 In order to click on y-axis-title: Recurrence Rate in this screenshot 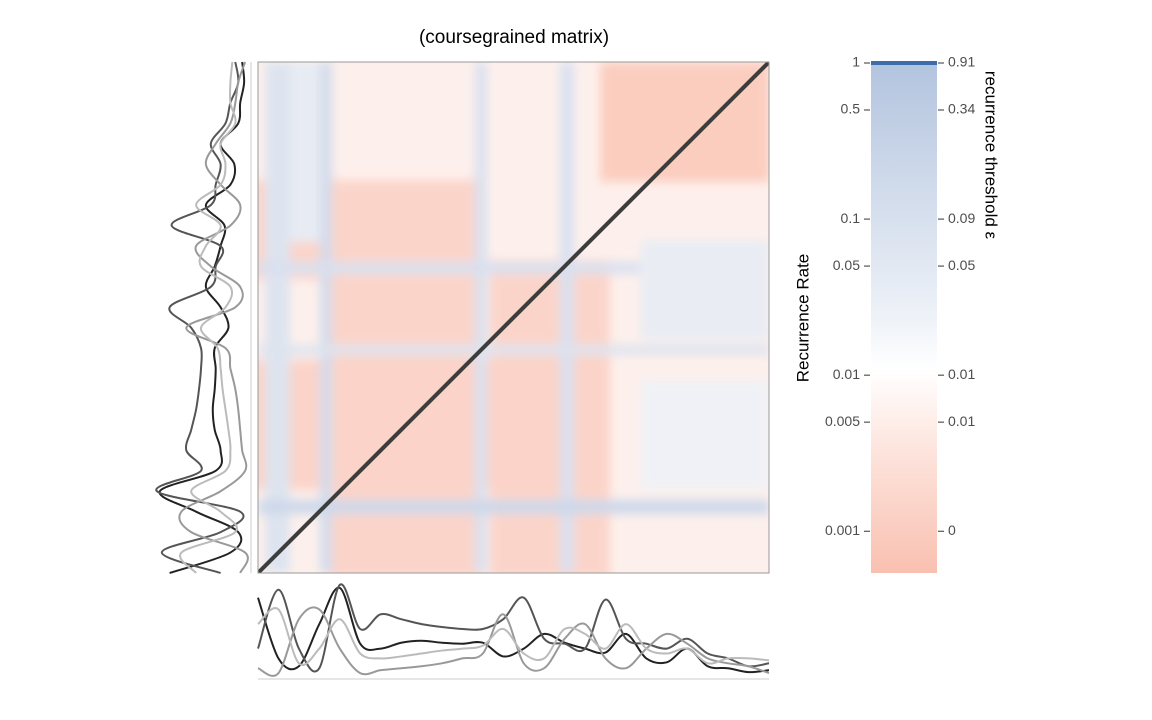, I will do `click(802, 318)`.